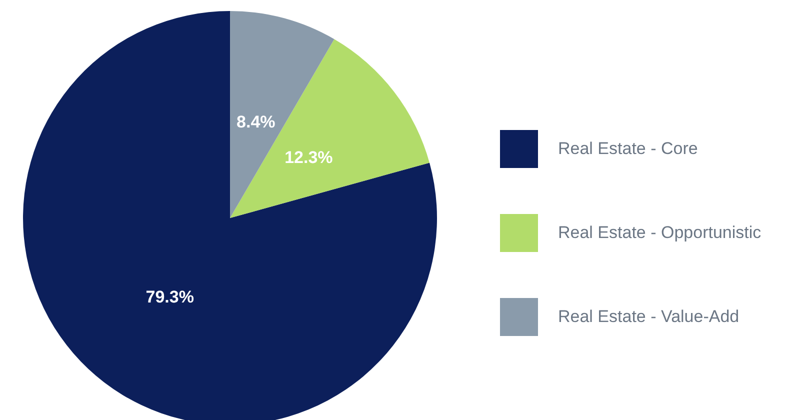  I want to click on data-label: 8.4%, so click(256, 122).